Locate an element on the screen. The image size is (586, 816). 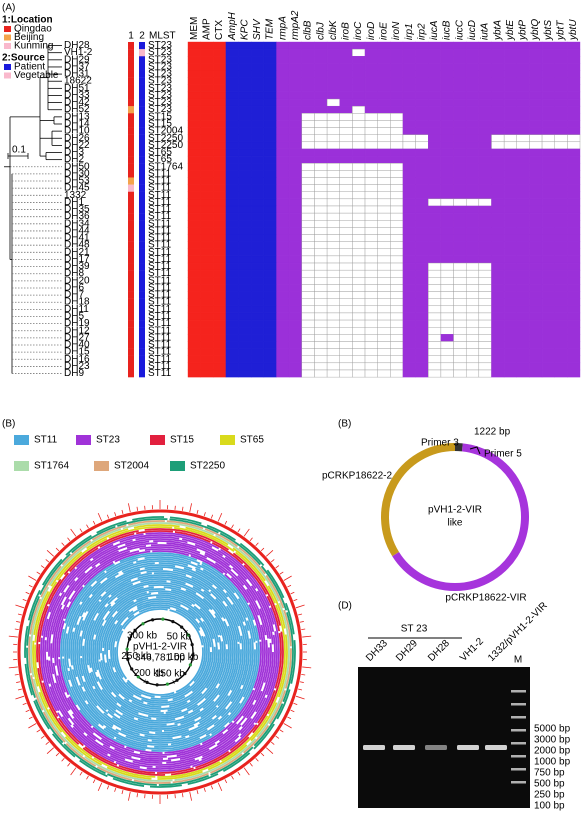
backbone is located at coordinates (160, 652).